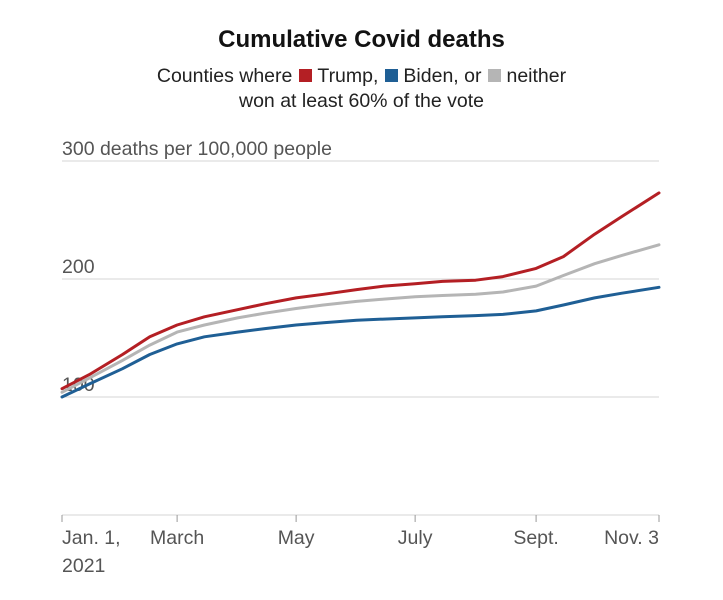  What do you see at coordinates (536, 538) in the screenshot?
I see `x-tick-label: Sept.` at bounding box center [536, 538].